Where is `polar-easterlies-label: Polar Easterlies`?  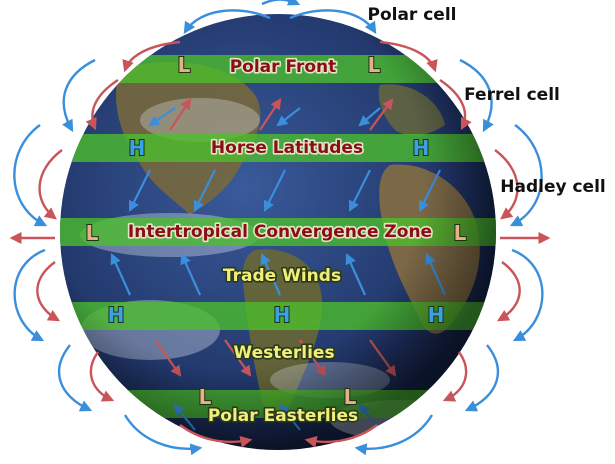
polar-easterlies-label: Polar Easterlies is located at coordinates (283, 416).